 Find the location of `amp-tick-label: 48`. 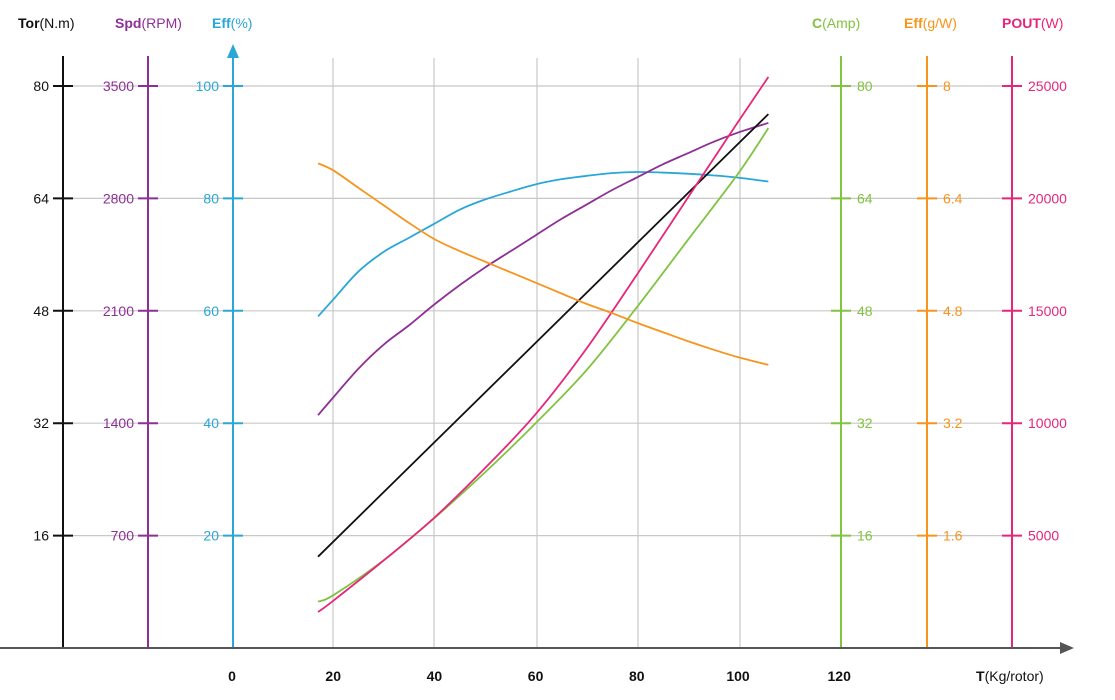

amp-tick-label: 48 is located at coordinates (865, 311).